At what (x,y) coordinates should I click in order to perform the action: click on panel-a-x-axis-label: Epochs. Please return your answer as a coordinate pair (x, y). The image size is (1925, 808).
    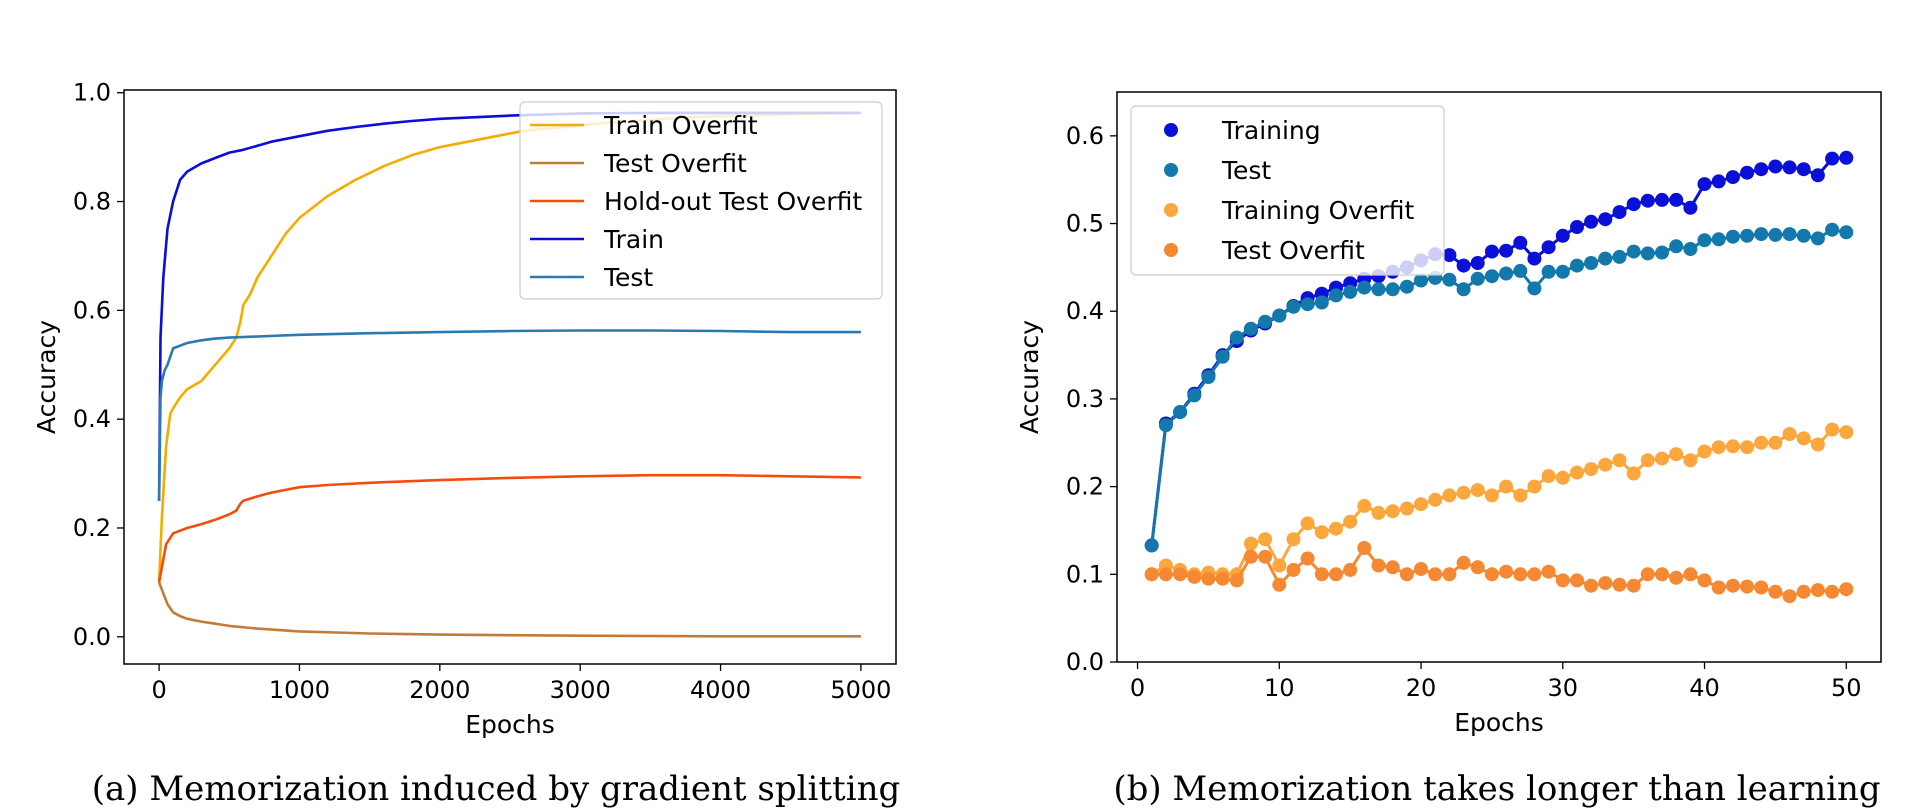
    Looking at the image, I should click on (510, 724).